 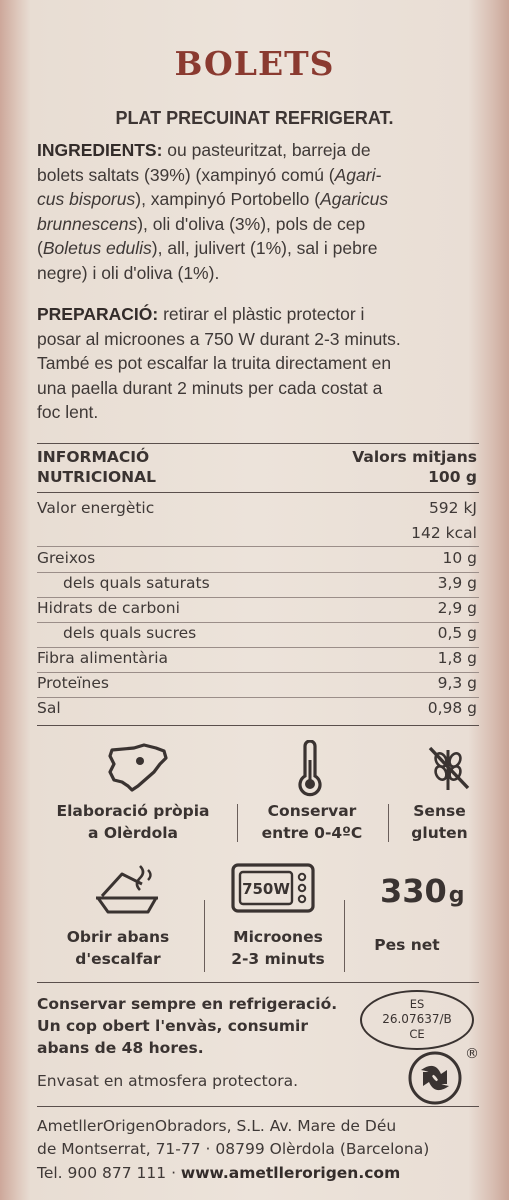 What do you see at coordinates (452, 477) in the screenshot?
I see `nutrition-column-unit: 100 g` at bounding box center [452, 477].